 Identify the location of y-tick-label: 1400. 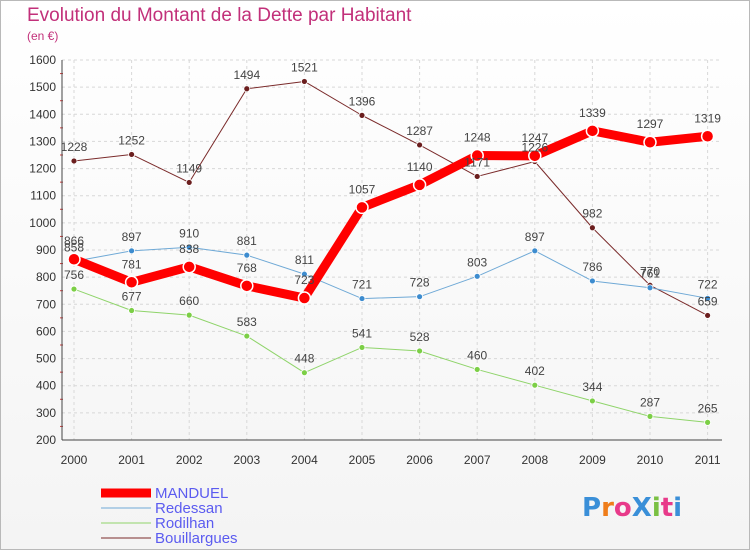
(42, 114).